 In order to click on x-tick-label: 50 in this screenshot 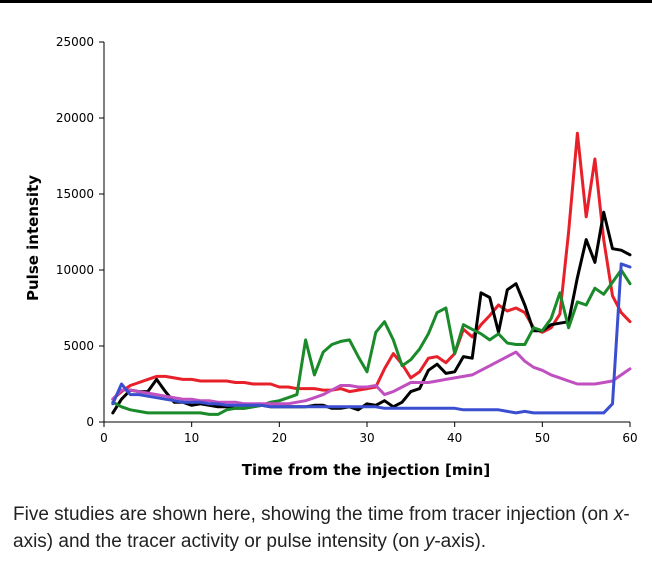, I will do `click(542, 438)`.